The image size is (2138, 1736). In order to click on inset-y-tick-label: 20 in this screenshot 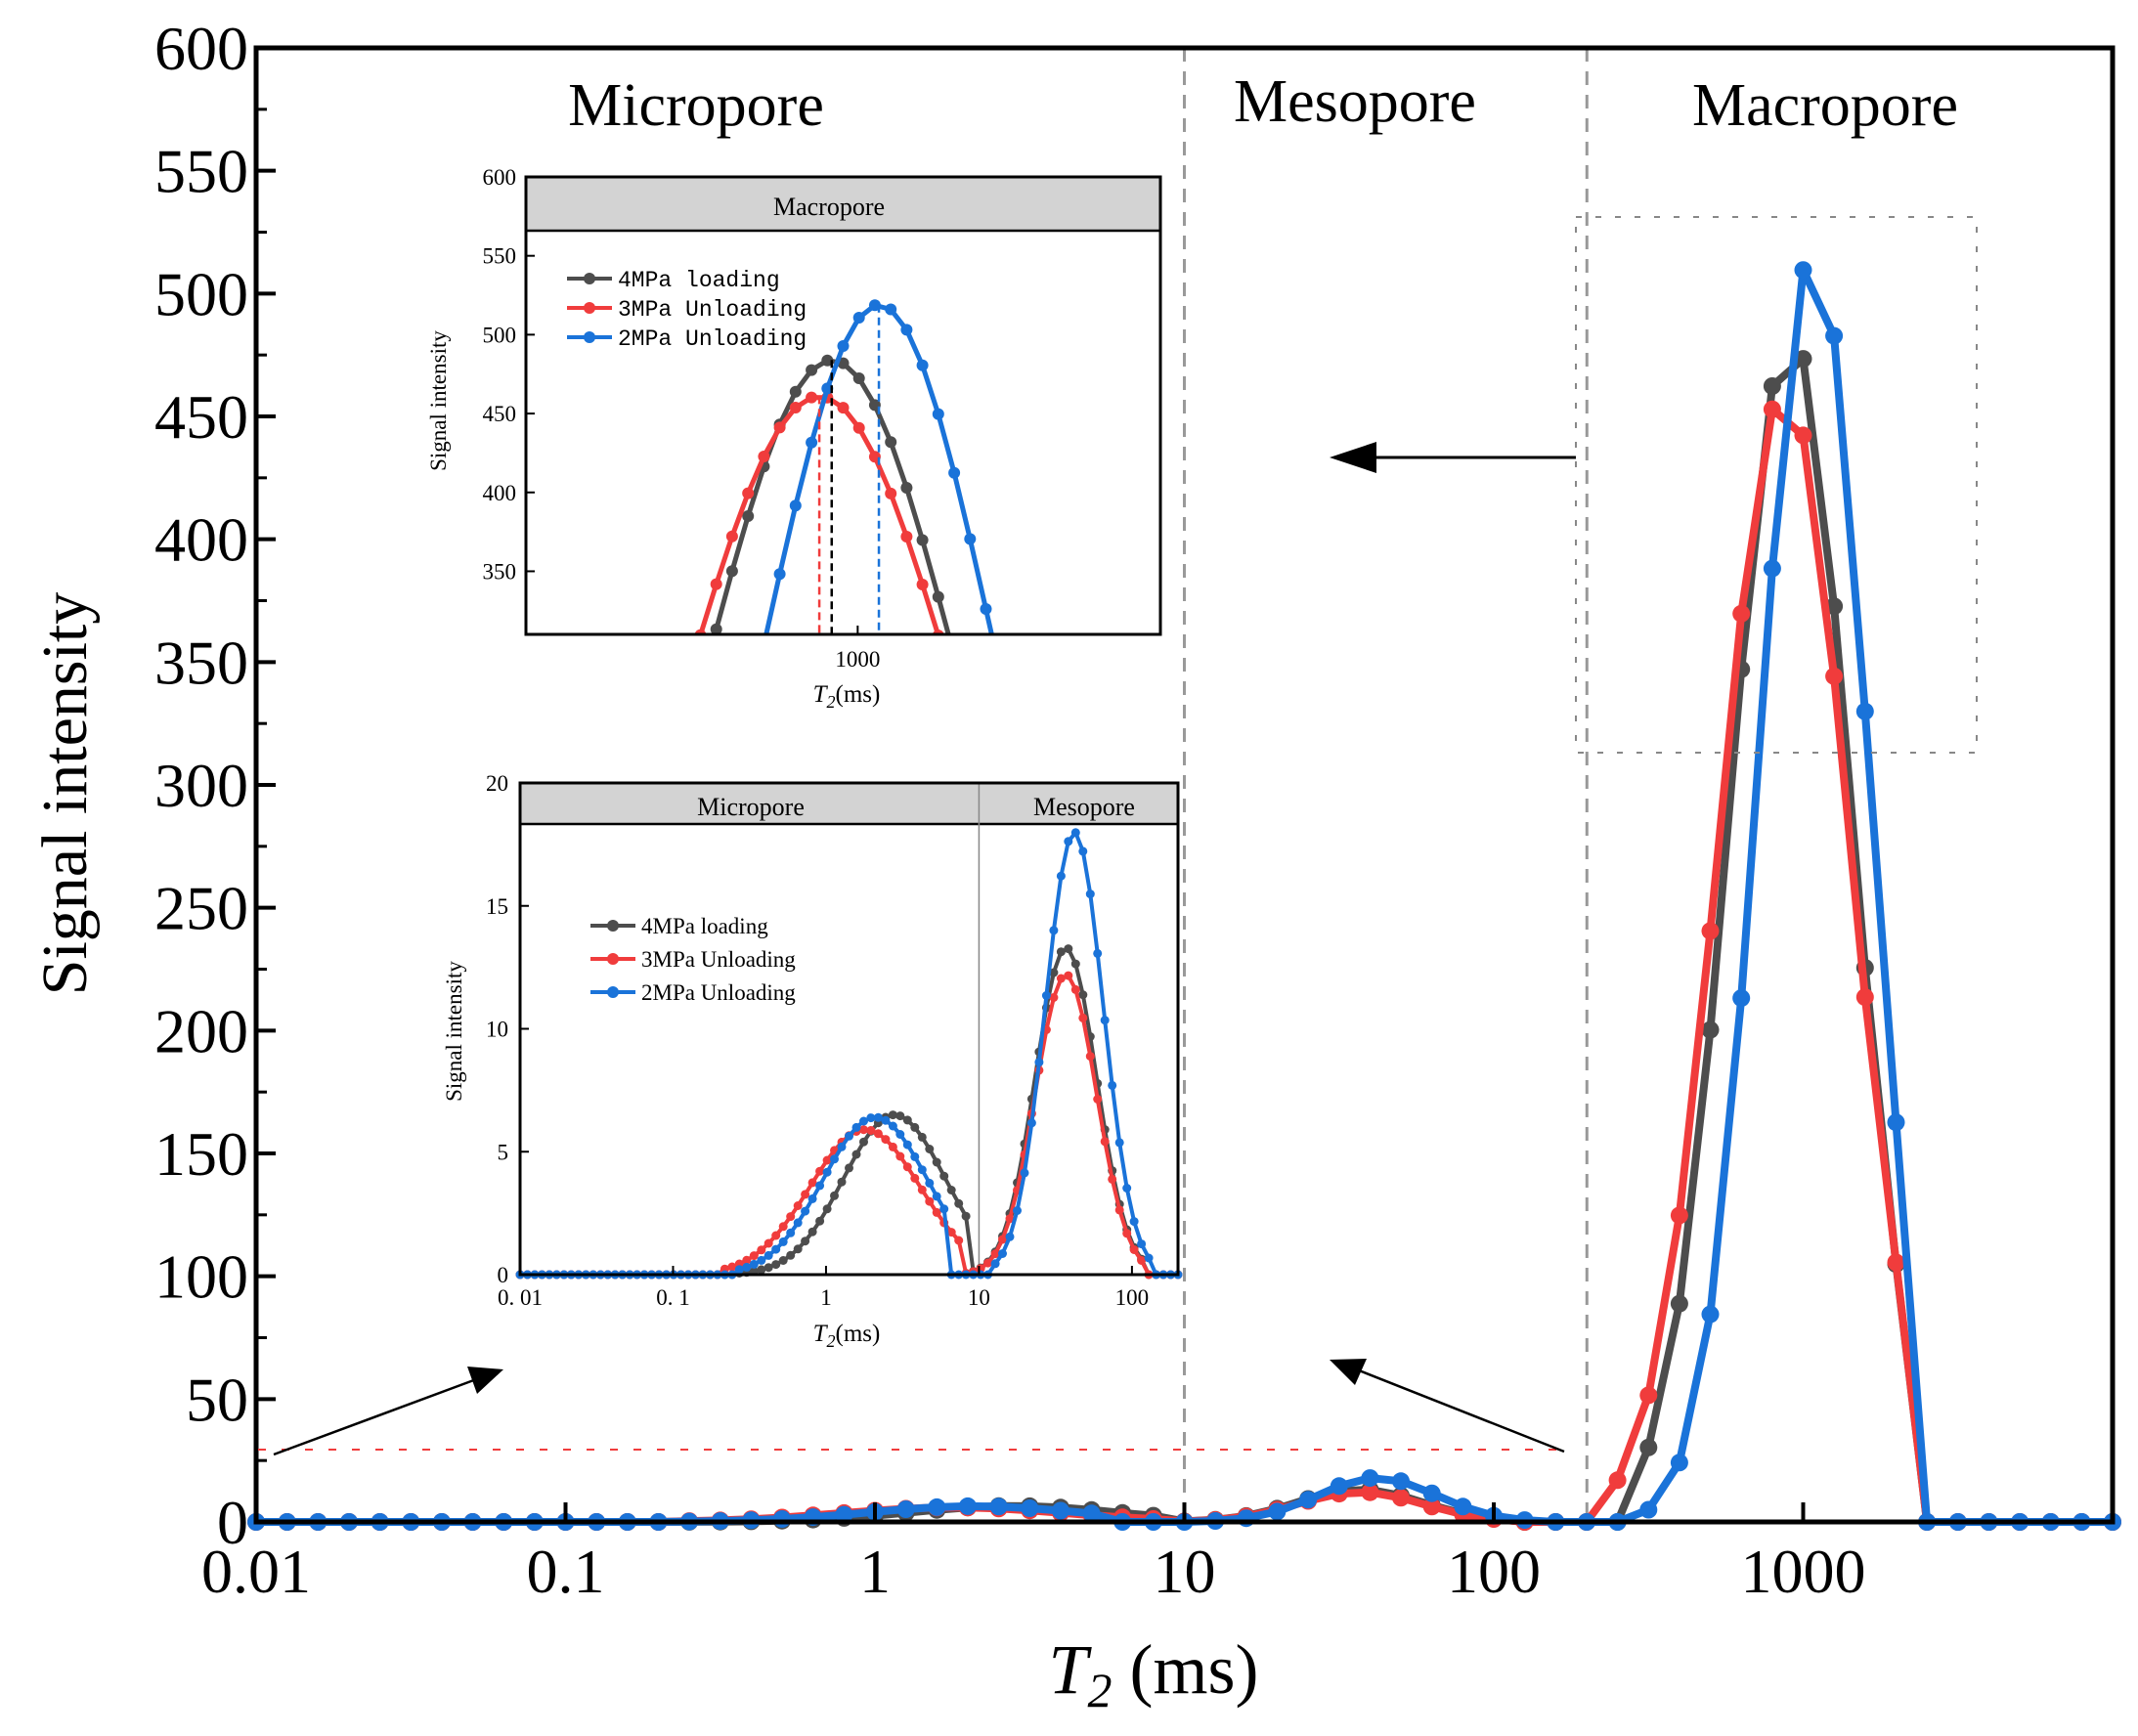, I will do `click(497, 783)`.